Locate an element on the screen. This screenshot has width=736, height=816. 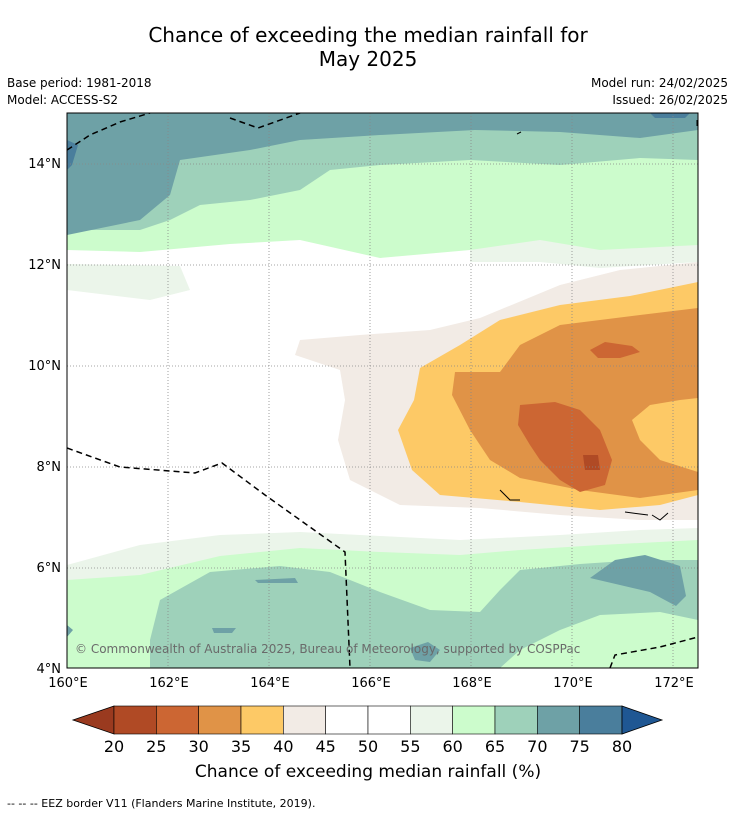
x-tick-label: 162°E is located at coordinates (169, 683).